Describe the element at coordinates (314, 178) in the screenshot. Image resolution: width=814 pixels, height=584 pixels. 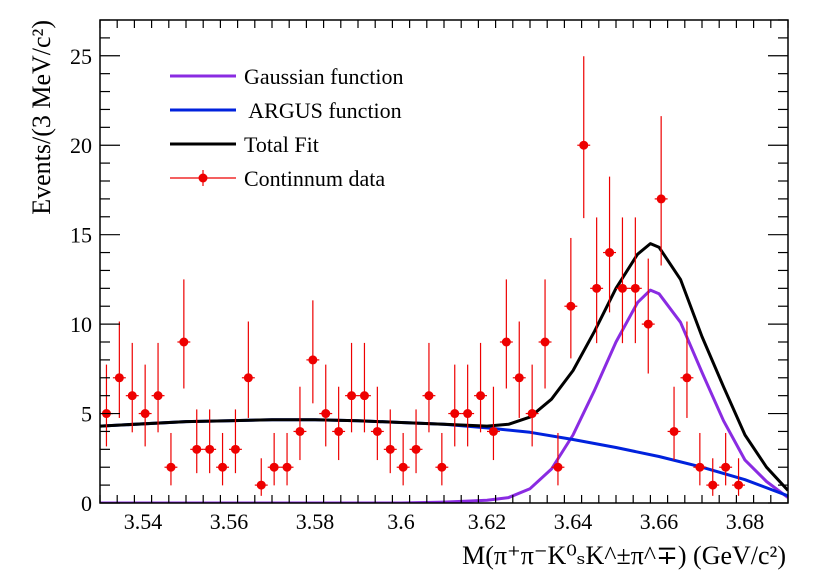
I see `legend-label: Continnum data` at that location.